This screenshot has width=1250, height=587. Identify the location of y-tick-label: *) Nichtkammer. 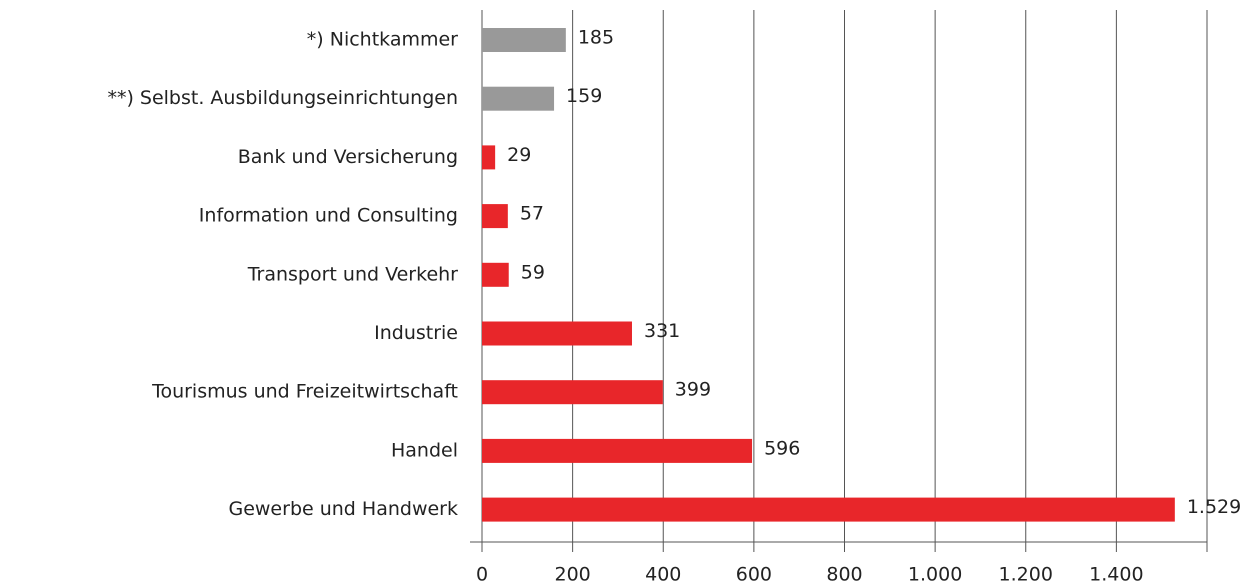
(382, 40).